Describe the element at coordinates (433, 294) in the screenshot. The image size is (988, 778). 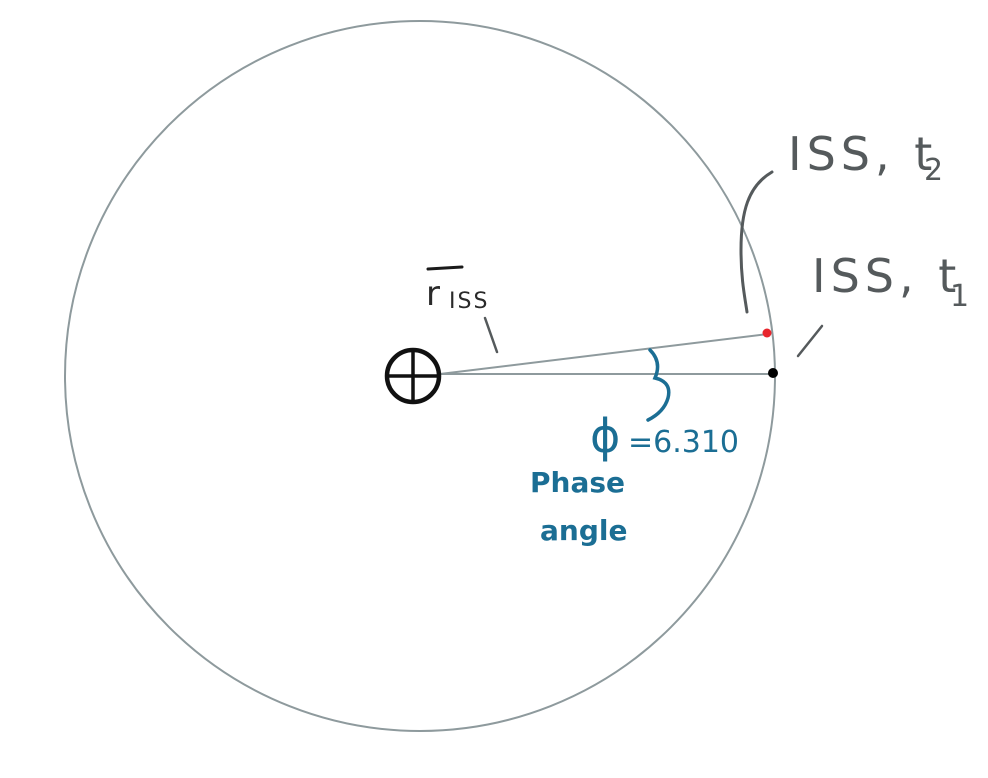
I see `r-iss-symbol: r` at that location.